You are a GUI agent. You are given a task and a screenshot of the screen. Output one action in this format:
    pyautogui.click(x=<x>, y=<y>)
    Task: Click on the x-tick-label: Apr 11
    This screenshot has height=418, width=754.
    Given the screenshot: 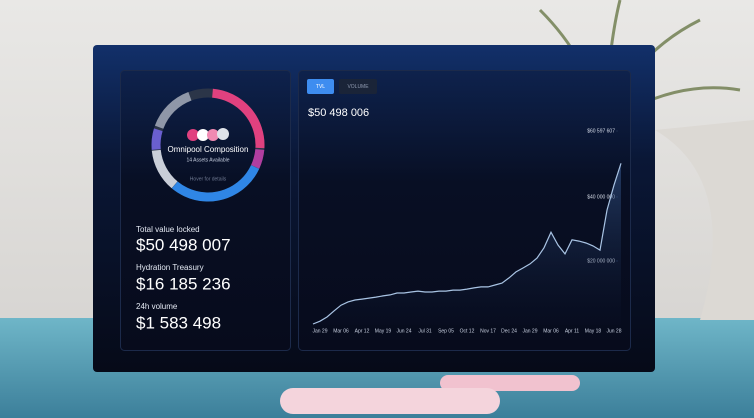 What is the action you would take?
    pyautogui.click(x=572, y=331)
    